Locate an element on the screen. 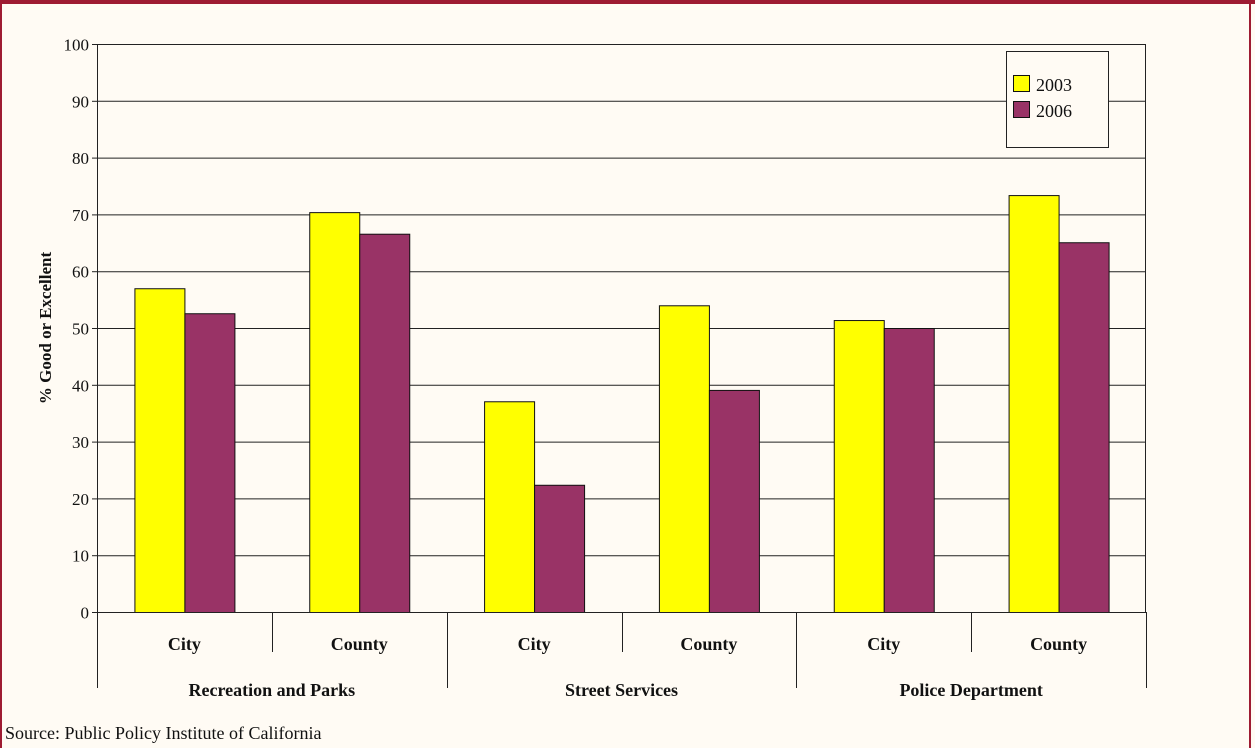  y-tick-label: 90 is located at coordinates (80, 101).